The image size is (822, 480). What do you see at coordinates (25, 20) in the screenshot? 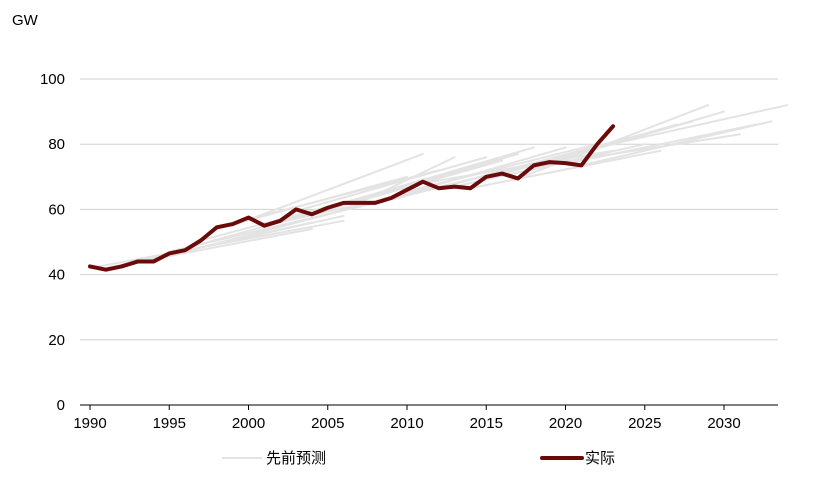
I see `y-unit-label: GW` at bounding box center [25, 20].